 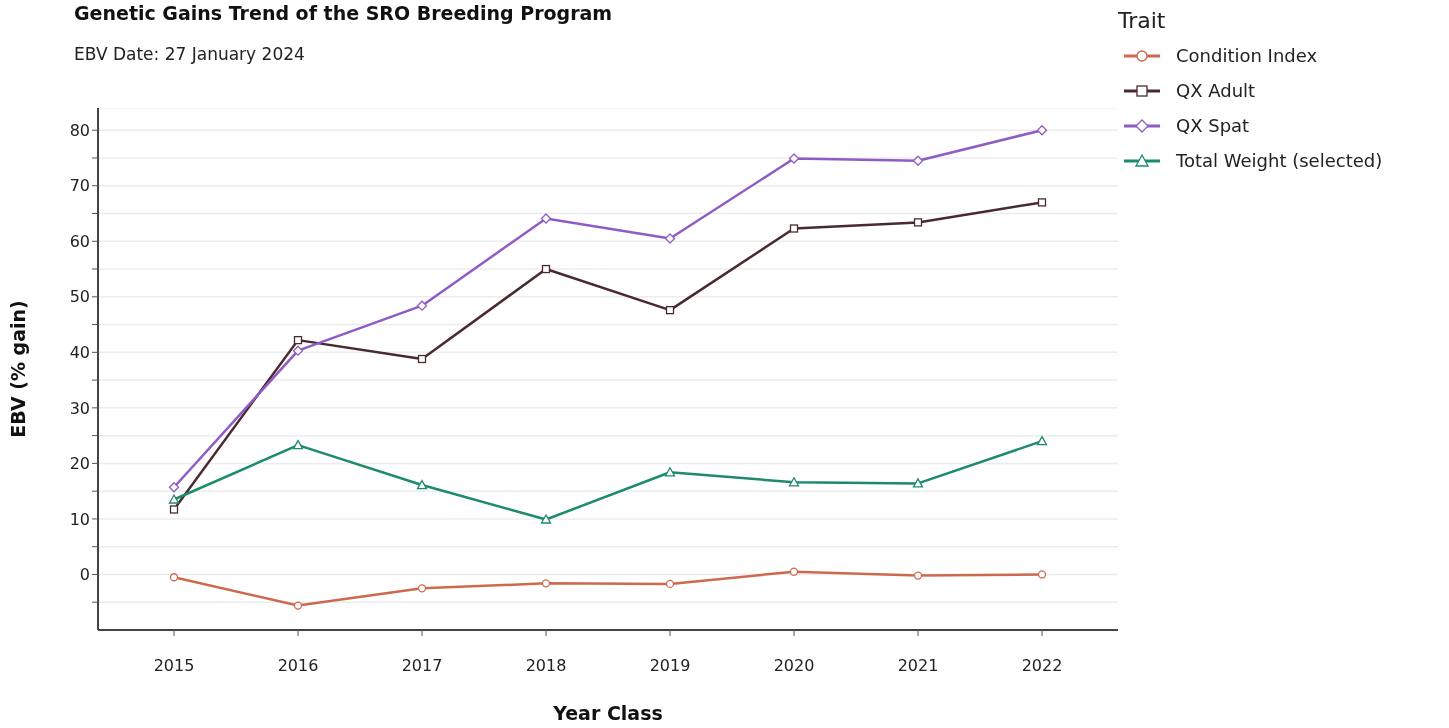 I want to click on x-tick-label: 2015, so click(x=174, y=666).